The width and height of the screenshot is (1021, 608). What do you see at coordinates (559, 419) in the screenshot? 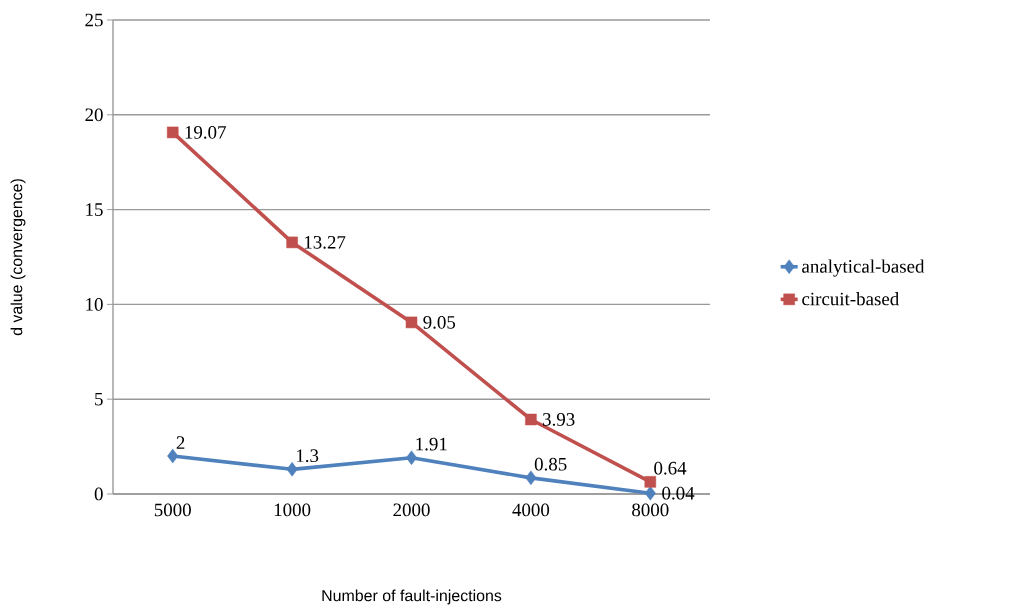
I see `data-label: 3.93` at bounding box center [559, 419].